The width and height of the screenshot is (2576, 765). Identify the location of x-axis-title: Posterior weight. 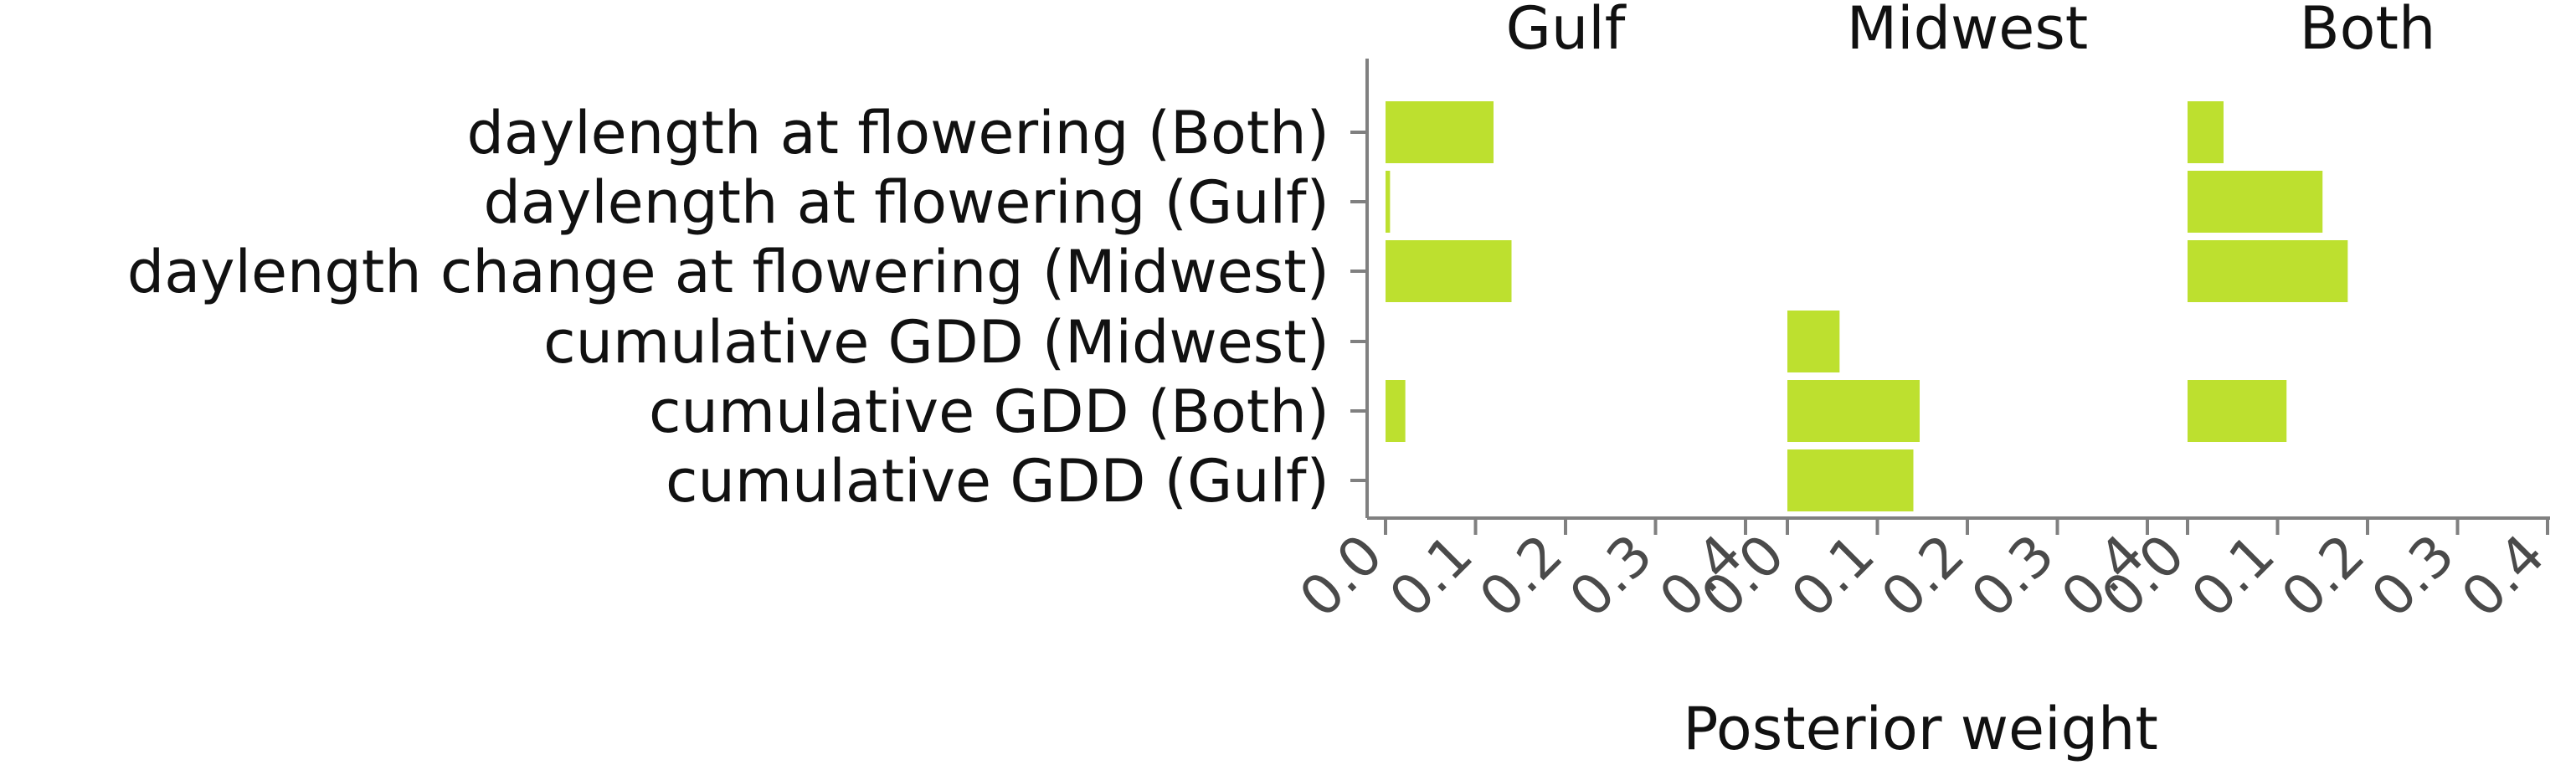
(1921, 729).